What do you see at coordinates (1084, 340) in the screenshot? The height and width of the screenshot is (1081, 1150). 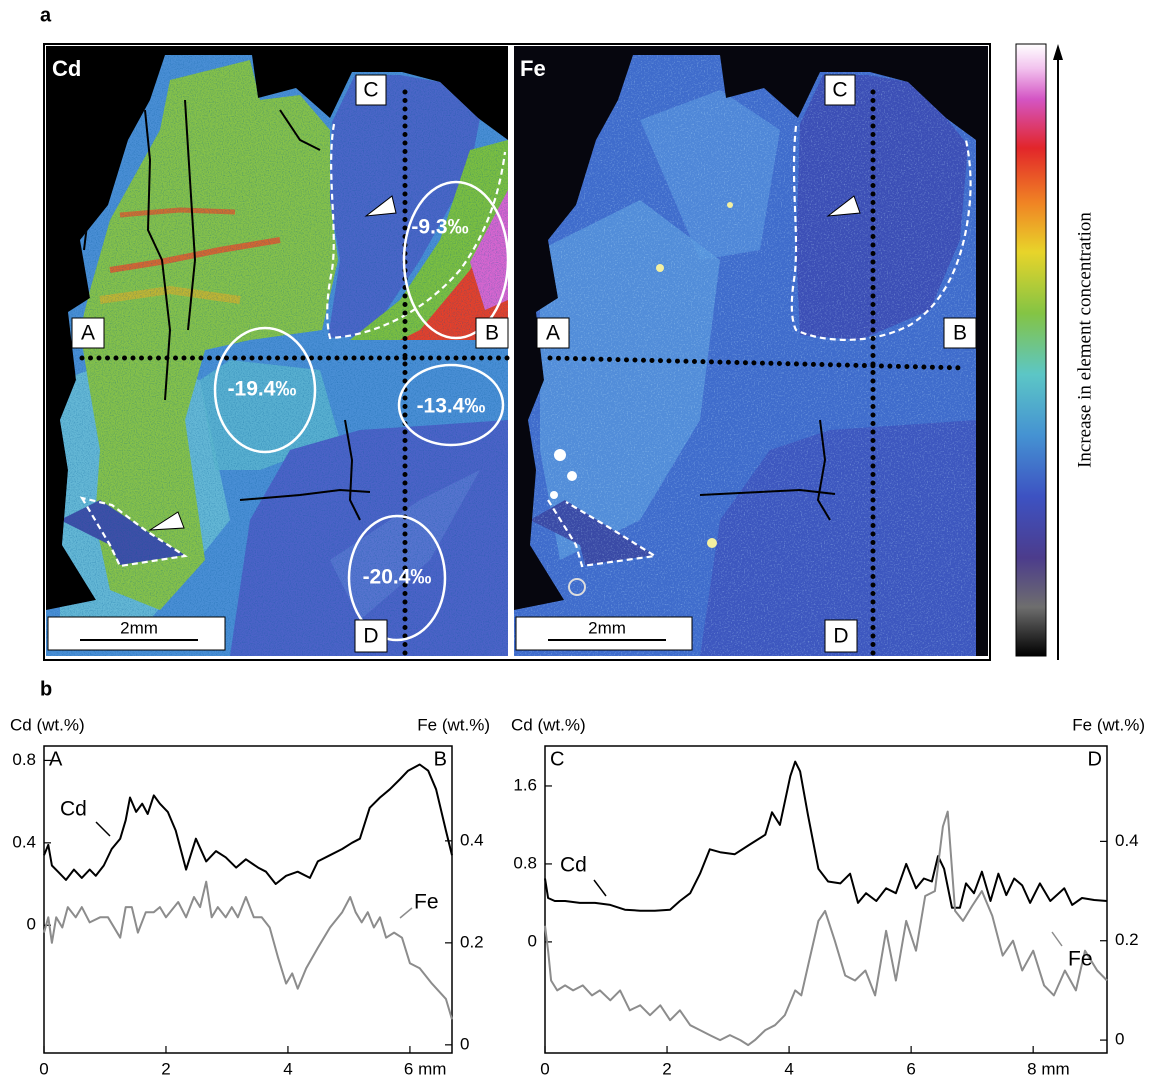 I see `colorbar-label: Increase in element concentration` at bounding box center [1084, 340].